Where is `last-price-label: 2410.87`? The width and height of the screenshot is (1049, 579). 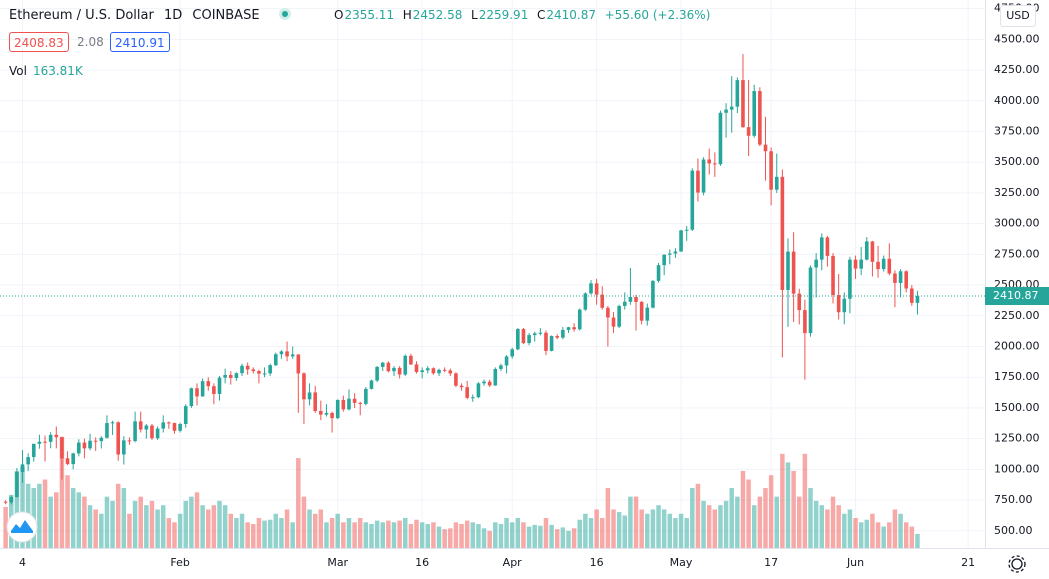 last-price-label: 2410.87 is located at coordinates (1016, 295).